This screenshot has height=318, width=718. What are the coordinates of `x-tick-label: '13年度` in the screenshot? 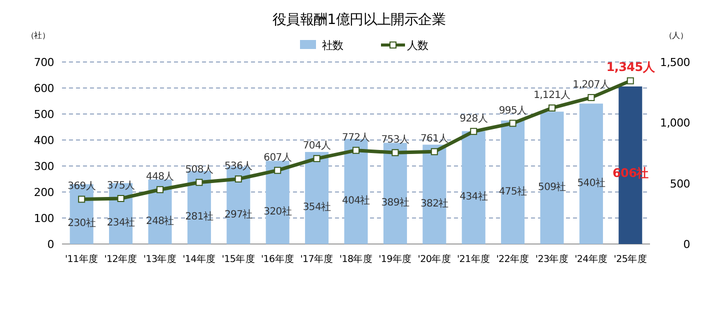 It's located at (160, 259).